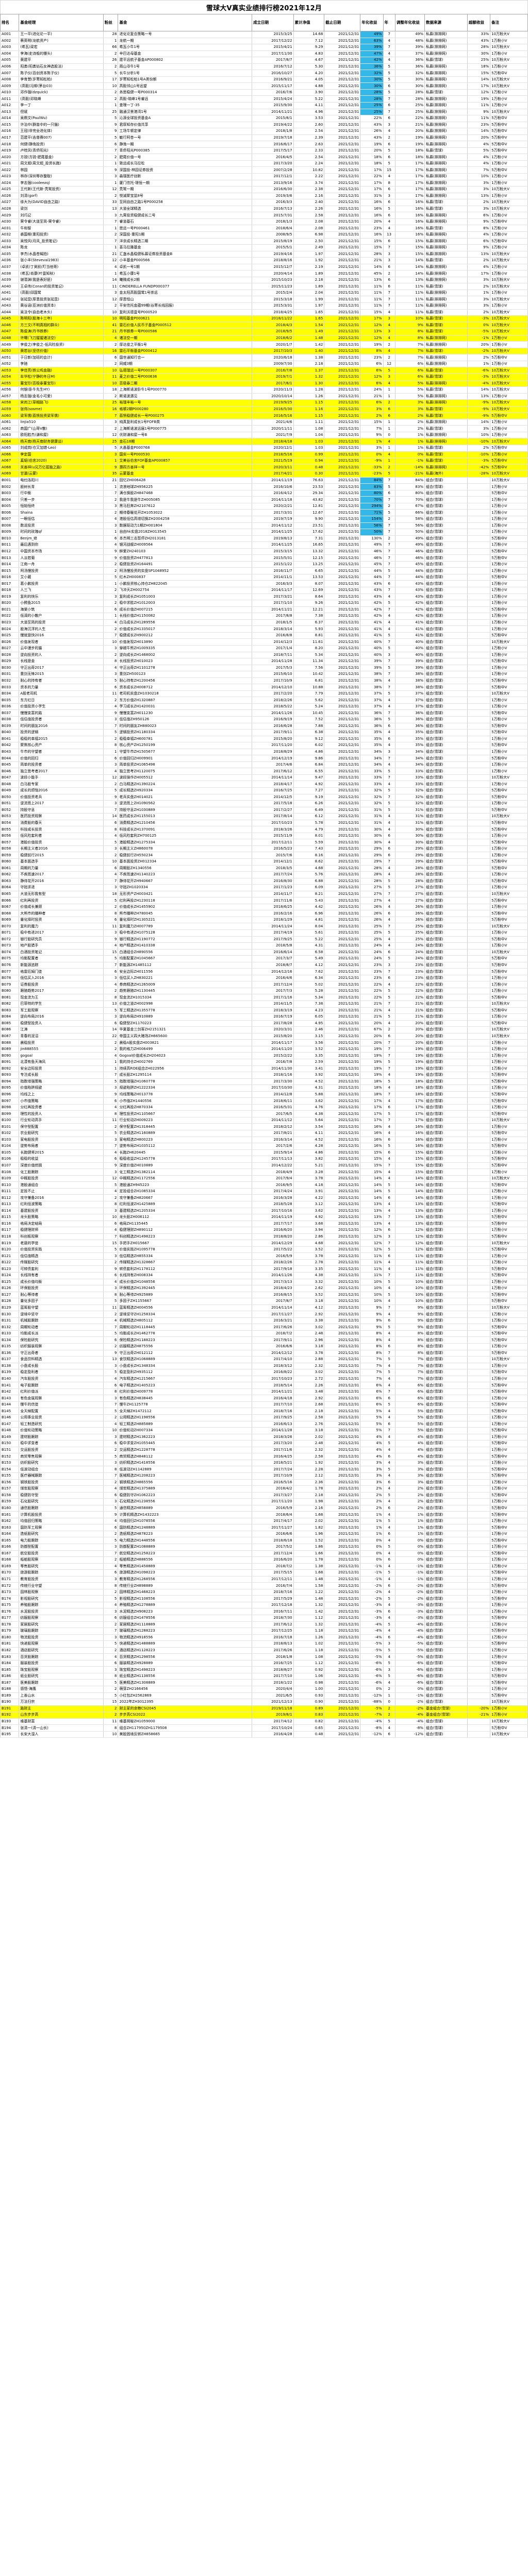 Image resolution: width=528 pixels, height=2576 pixels. Describe the element at coordinates (185, 816) in the screenshot. I see `cell-fund: 医药成长ZH1155013` at that location.